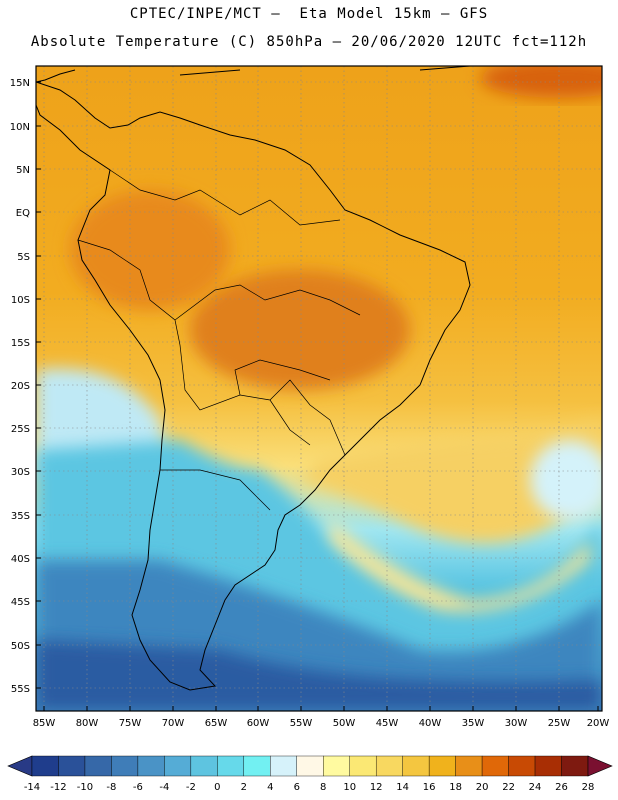 The width and height of the screenshot is (618, 800). What do you see at coordinates (323, 787) in the screenshot?
I see `colorbar-label: 8` at bounding box center [323, 787].